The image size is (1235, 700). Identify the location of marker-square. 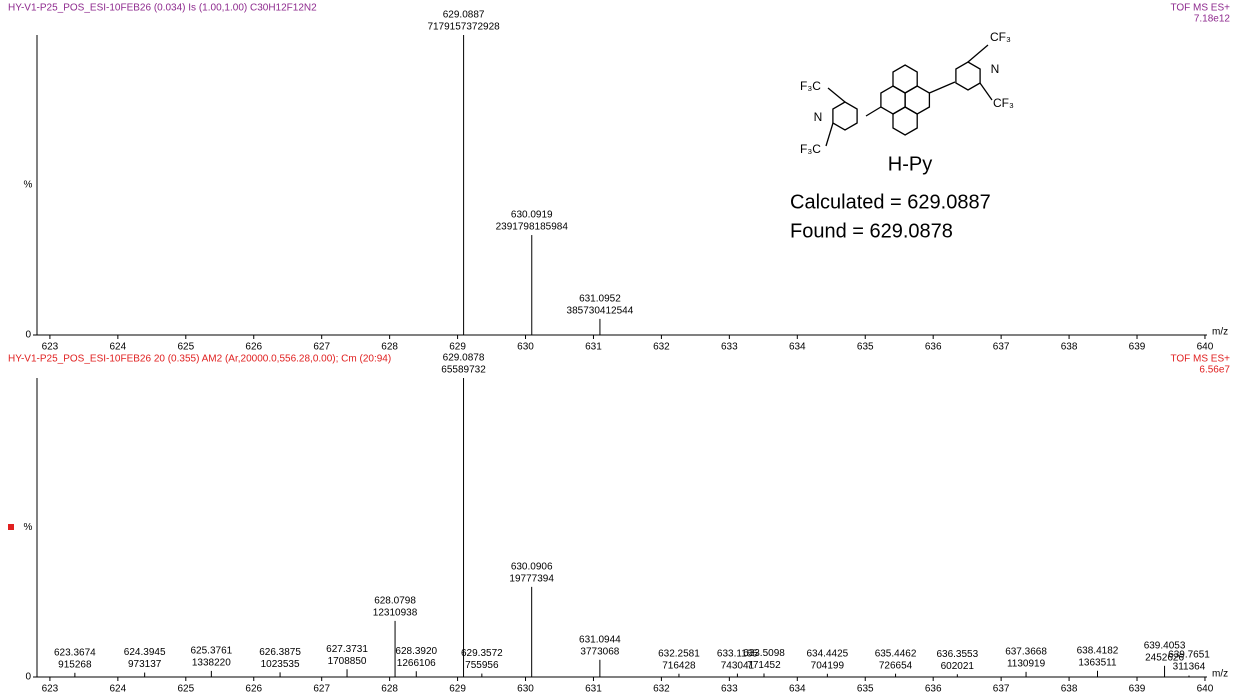
(11, 527).